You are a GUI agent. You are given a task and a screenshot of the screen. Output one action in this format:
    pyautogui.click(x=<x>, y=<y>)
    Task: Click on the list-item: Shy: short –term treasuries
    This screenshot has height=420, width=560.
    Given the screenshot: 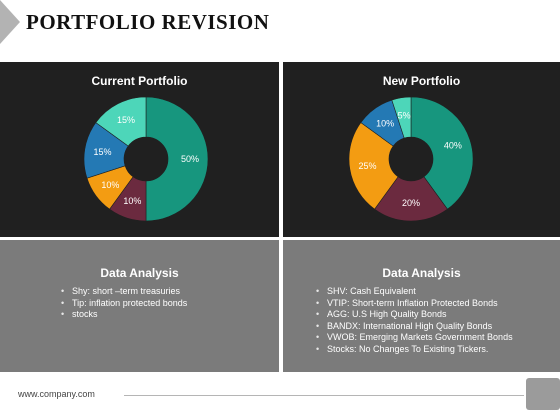 What is the action you would take?
    pyautogui.click(x=124, y=292)
    